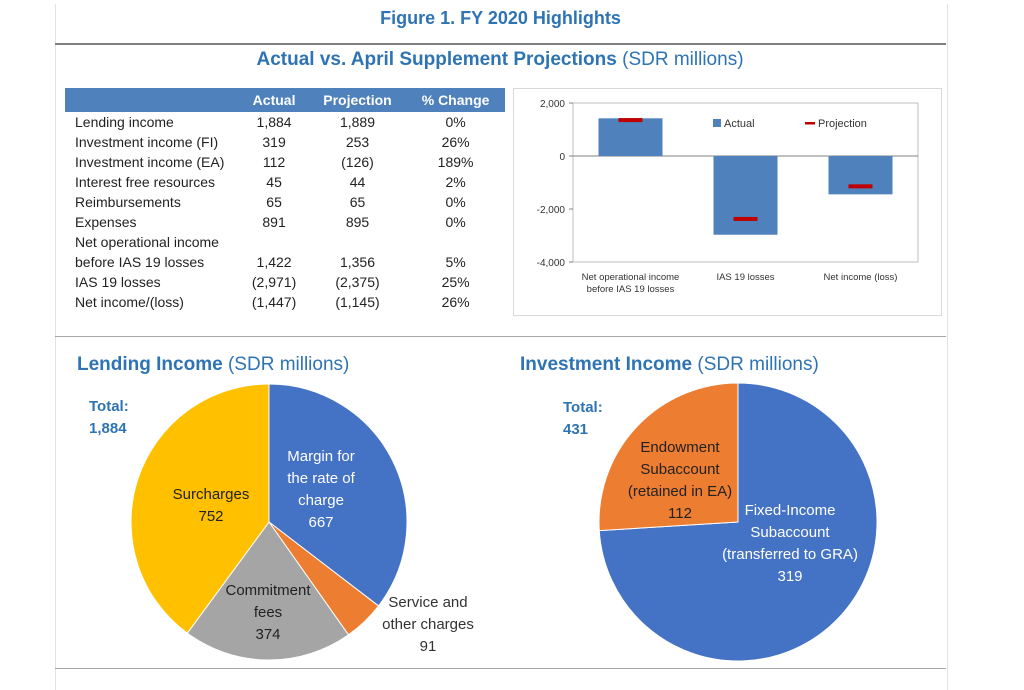  What do you see at coordinates (147, 142) in the screenshot?
I see `row-label: Investment income (FI)` at bounding box center [147, 142].